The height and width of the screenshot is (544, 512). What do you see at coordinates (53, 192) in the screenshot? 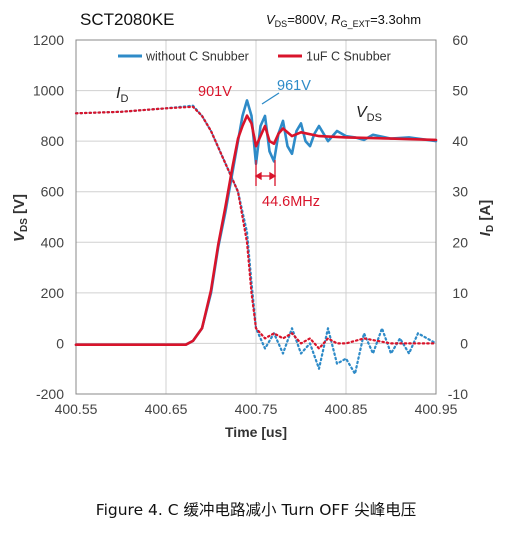
I see `y-left-tick-label-4: 600` at bounding box center [53, 192].